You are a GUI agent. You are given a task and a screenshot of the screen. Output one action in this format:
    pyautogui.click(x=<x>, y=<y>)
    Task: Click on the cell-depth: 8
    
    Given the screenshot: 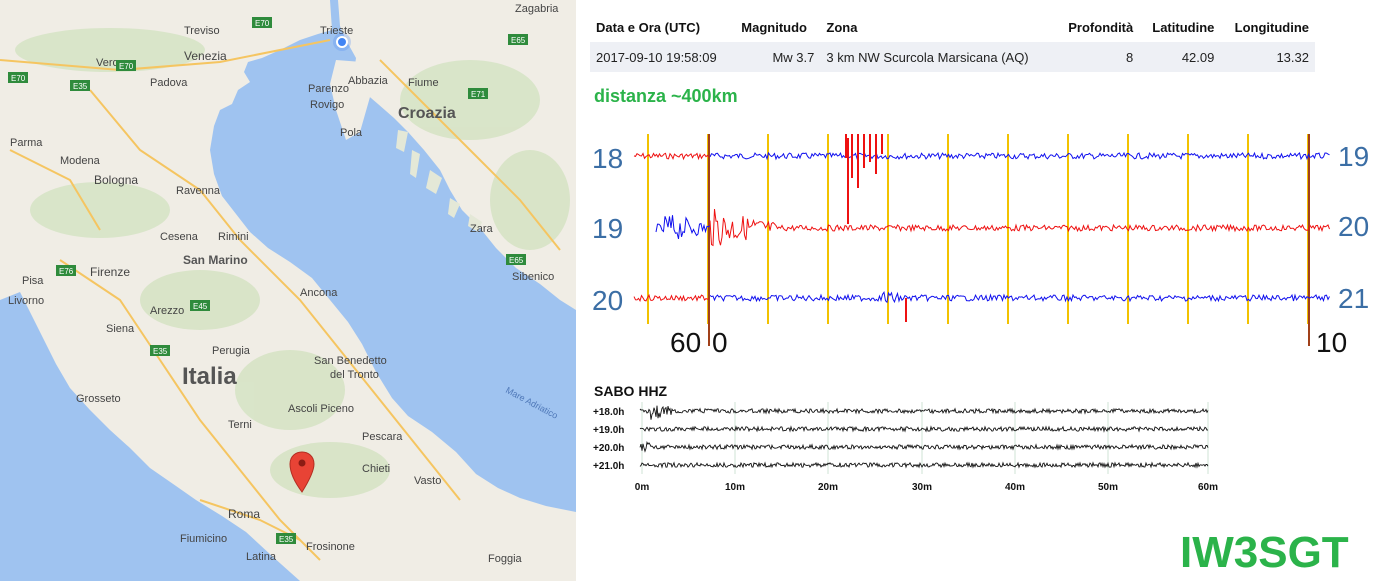 What is the action you would take?
    pyautogui.click(x=1097, y=57)
    